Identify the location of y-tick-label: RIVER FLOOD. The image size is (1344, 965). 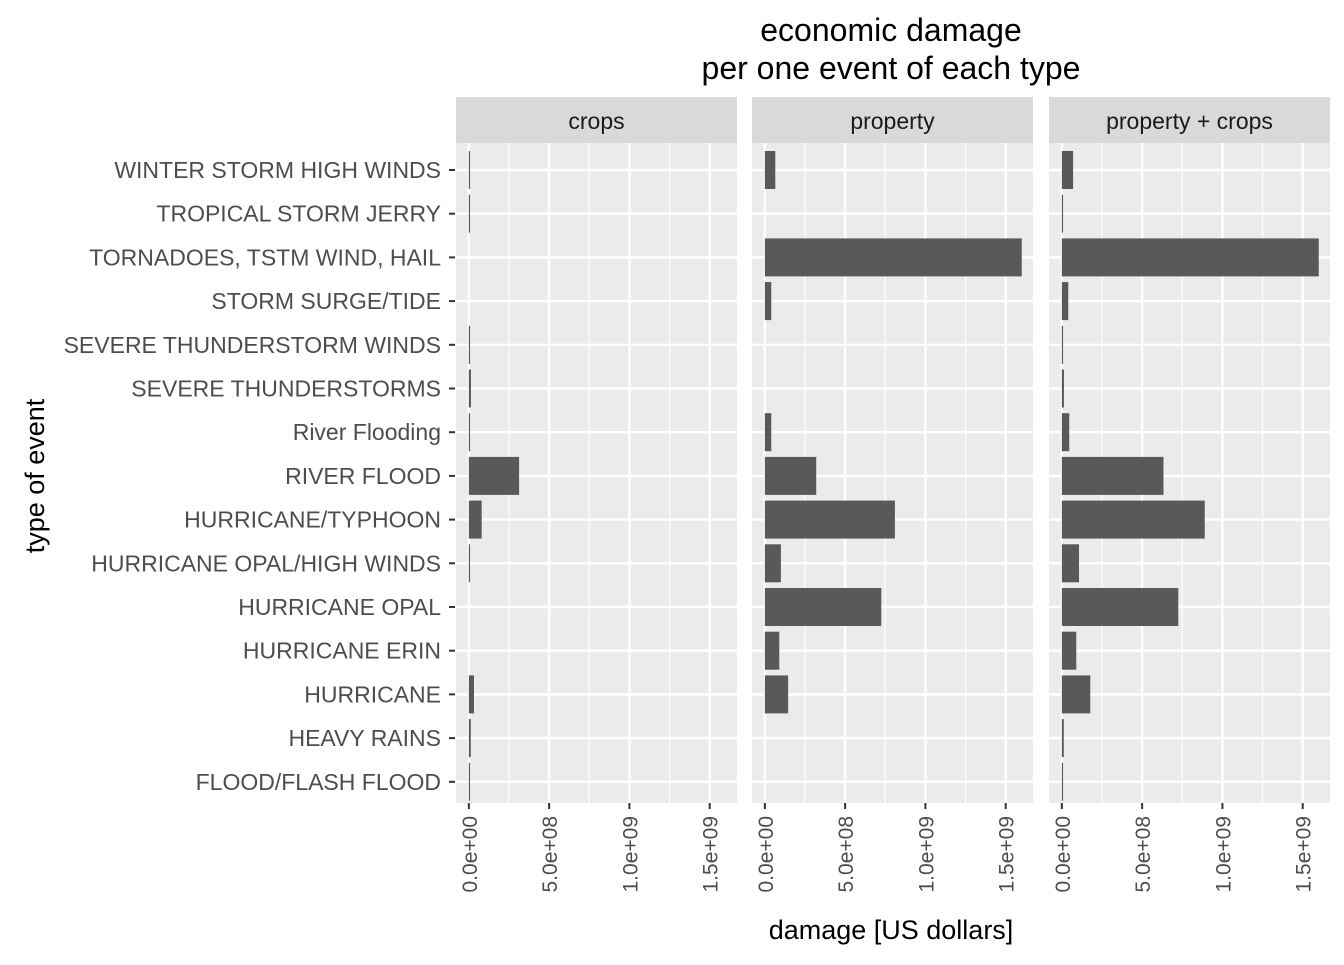
(363, 476).